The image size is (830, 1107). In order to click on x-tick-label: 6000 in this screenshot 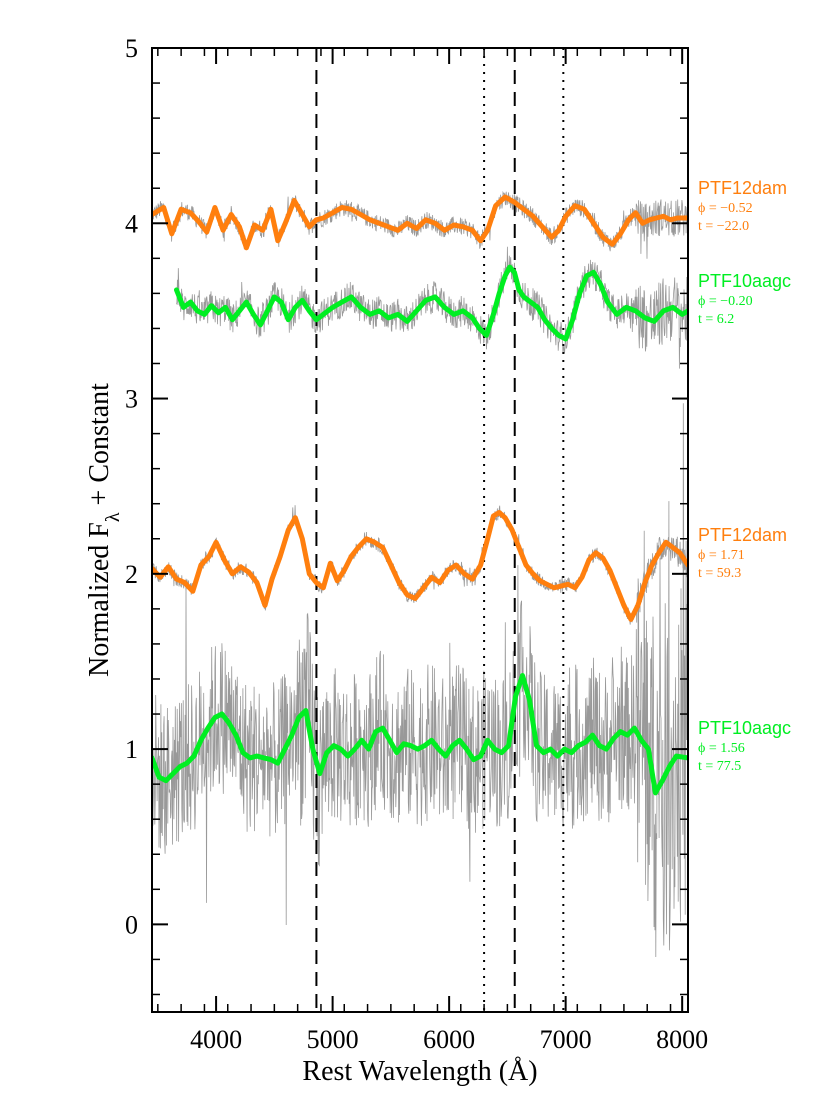, I will do `click(449, 1039)`.